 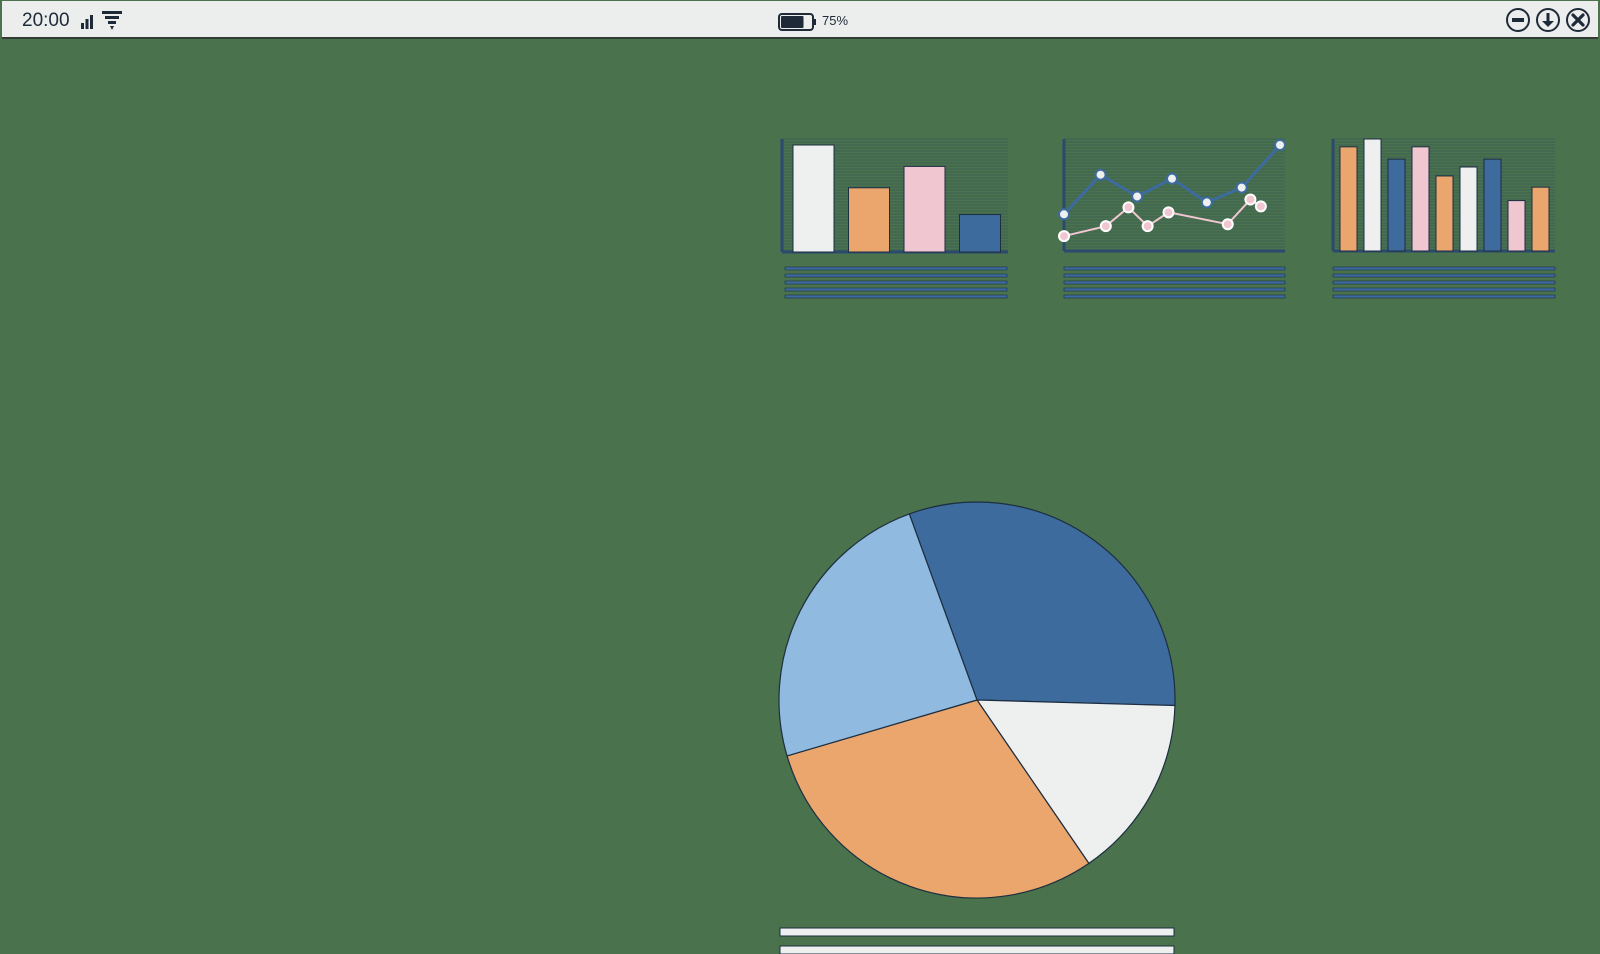 What do you see at coordinates (797, 22) in the screenshot?
I see `battery-icon` at bounding box center [797, 22].